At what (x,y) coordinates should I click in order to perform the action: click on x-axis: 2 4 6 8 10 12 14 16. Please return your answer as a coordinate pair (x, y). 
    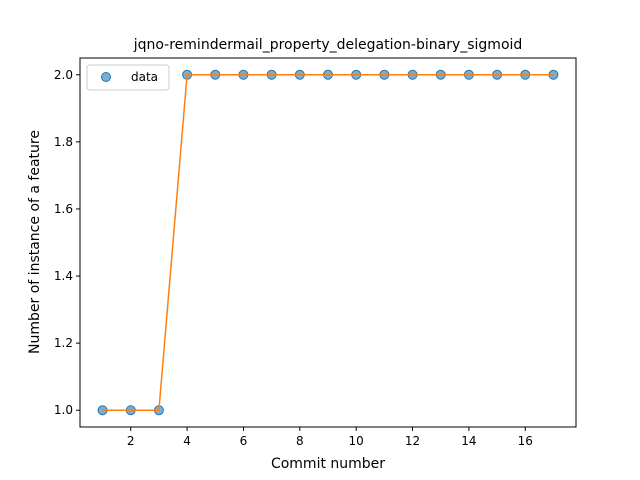
    Looking at the image, I should click on (330, 437).